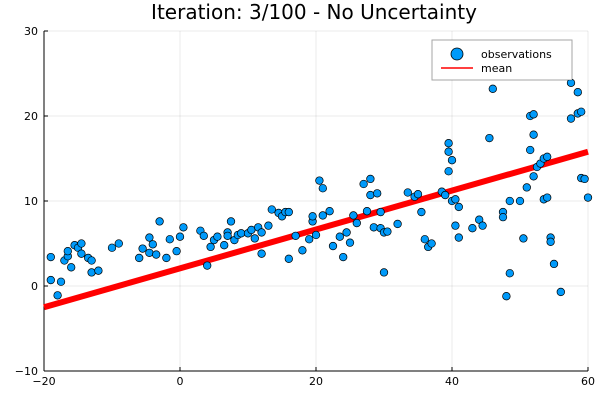 Image resolution: width=600 pixels, height=400 pixels. Describe the element at coordinates (496, 68) in the screenshot. I see `legend-mean-label: mean` at that location.